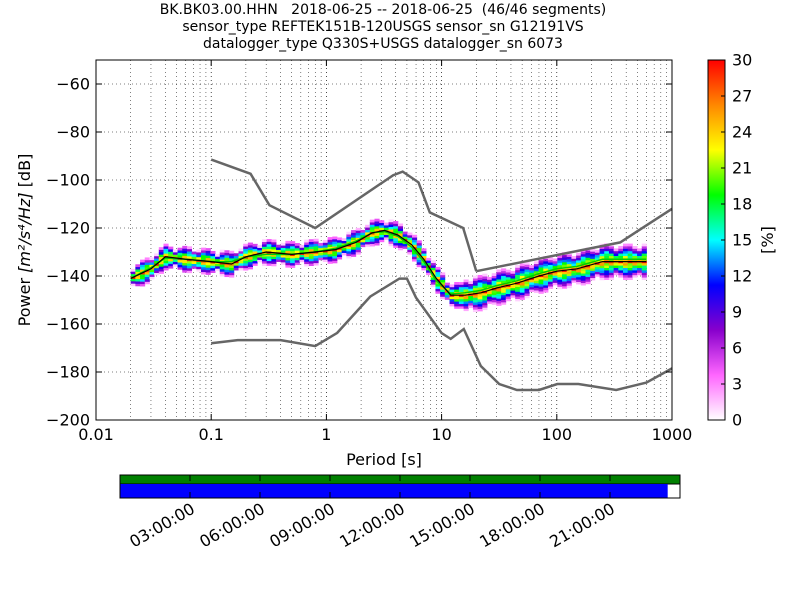 This screenshot has width=800, height=600. I want to click on y-tick-label: −60, so click(73, 84).